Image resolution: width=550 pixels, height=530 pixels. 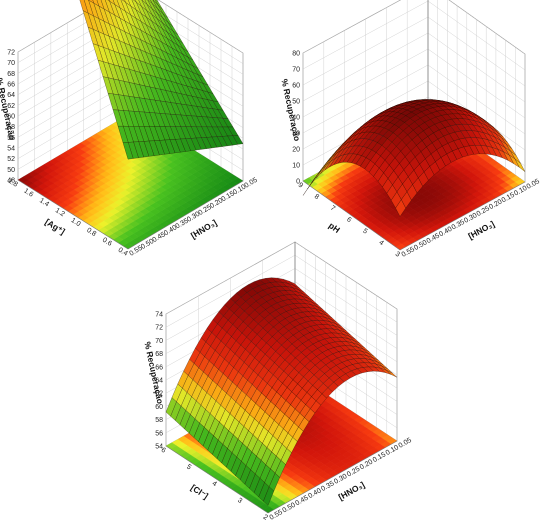 What do you see at coordinates (91, 232) in the screenshot?
I see `y-tick-label: 0.8` at bounding box center [91, 232].